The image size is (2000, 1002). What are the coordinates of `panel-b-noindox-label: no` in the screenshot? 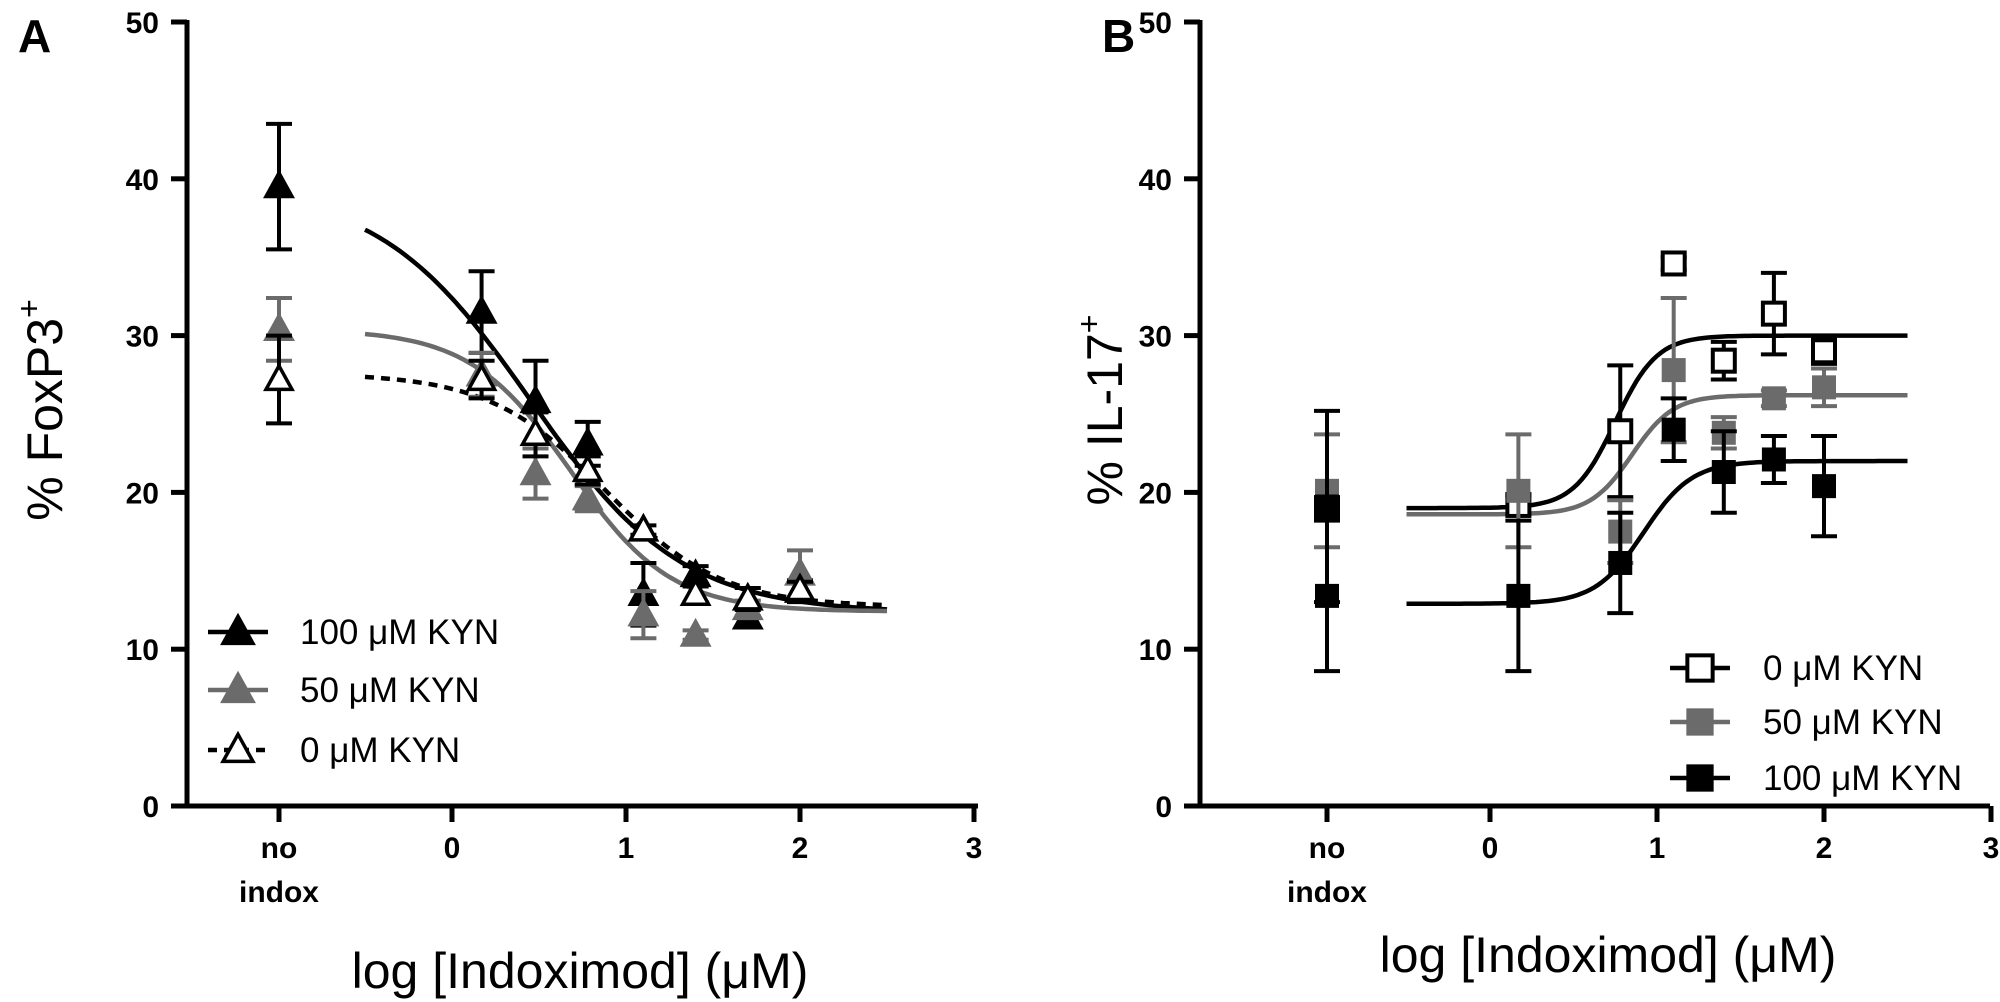 It's located at (1327, 848).